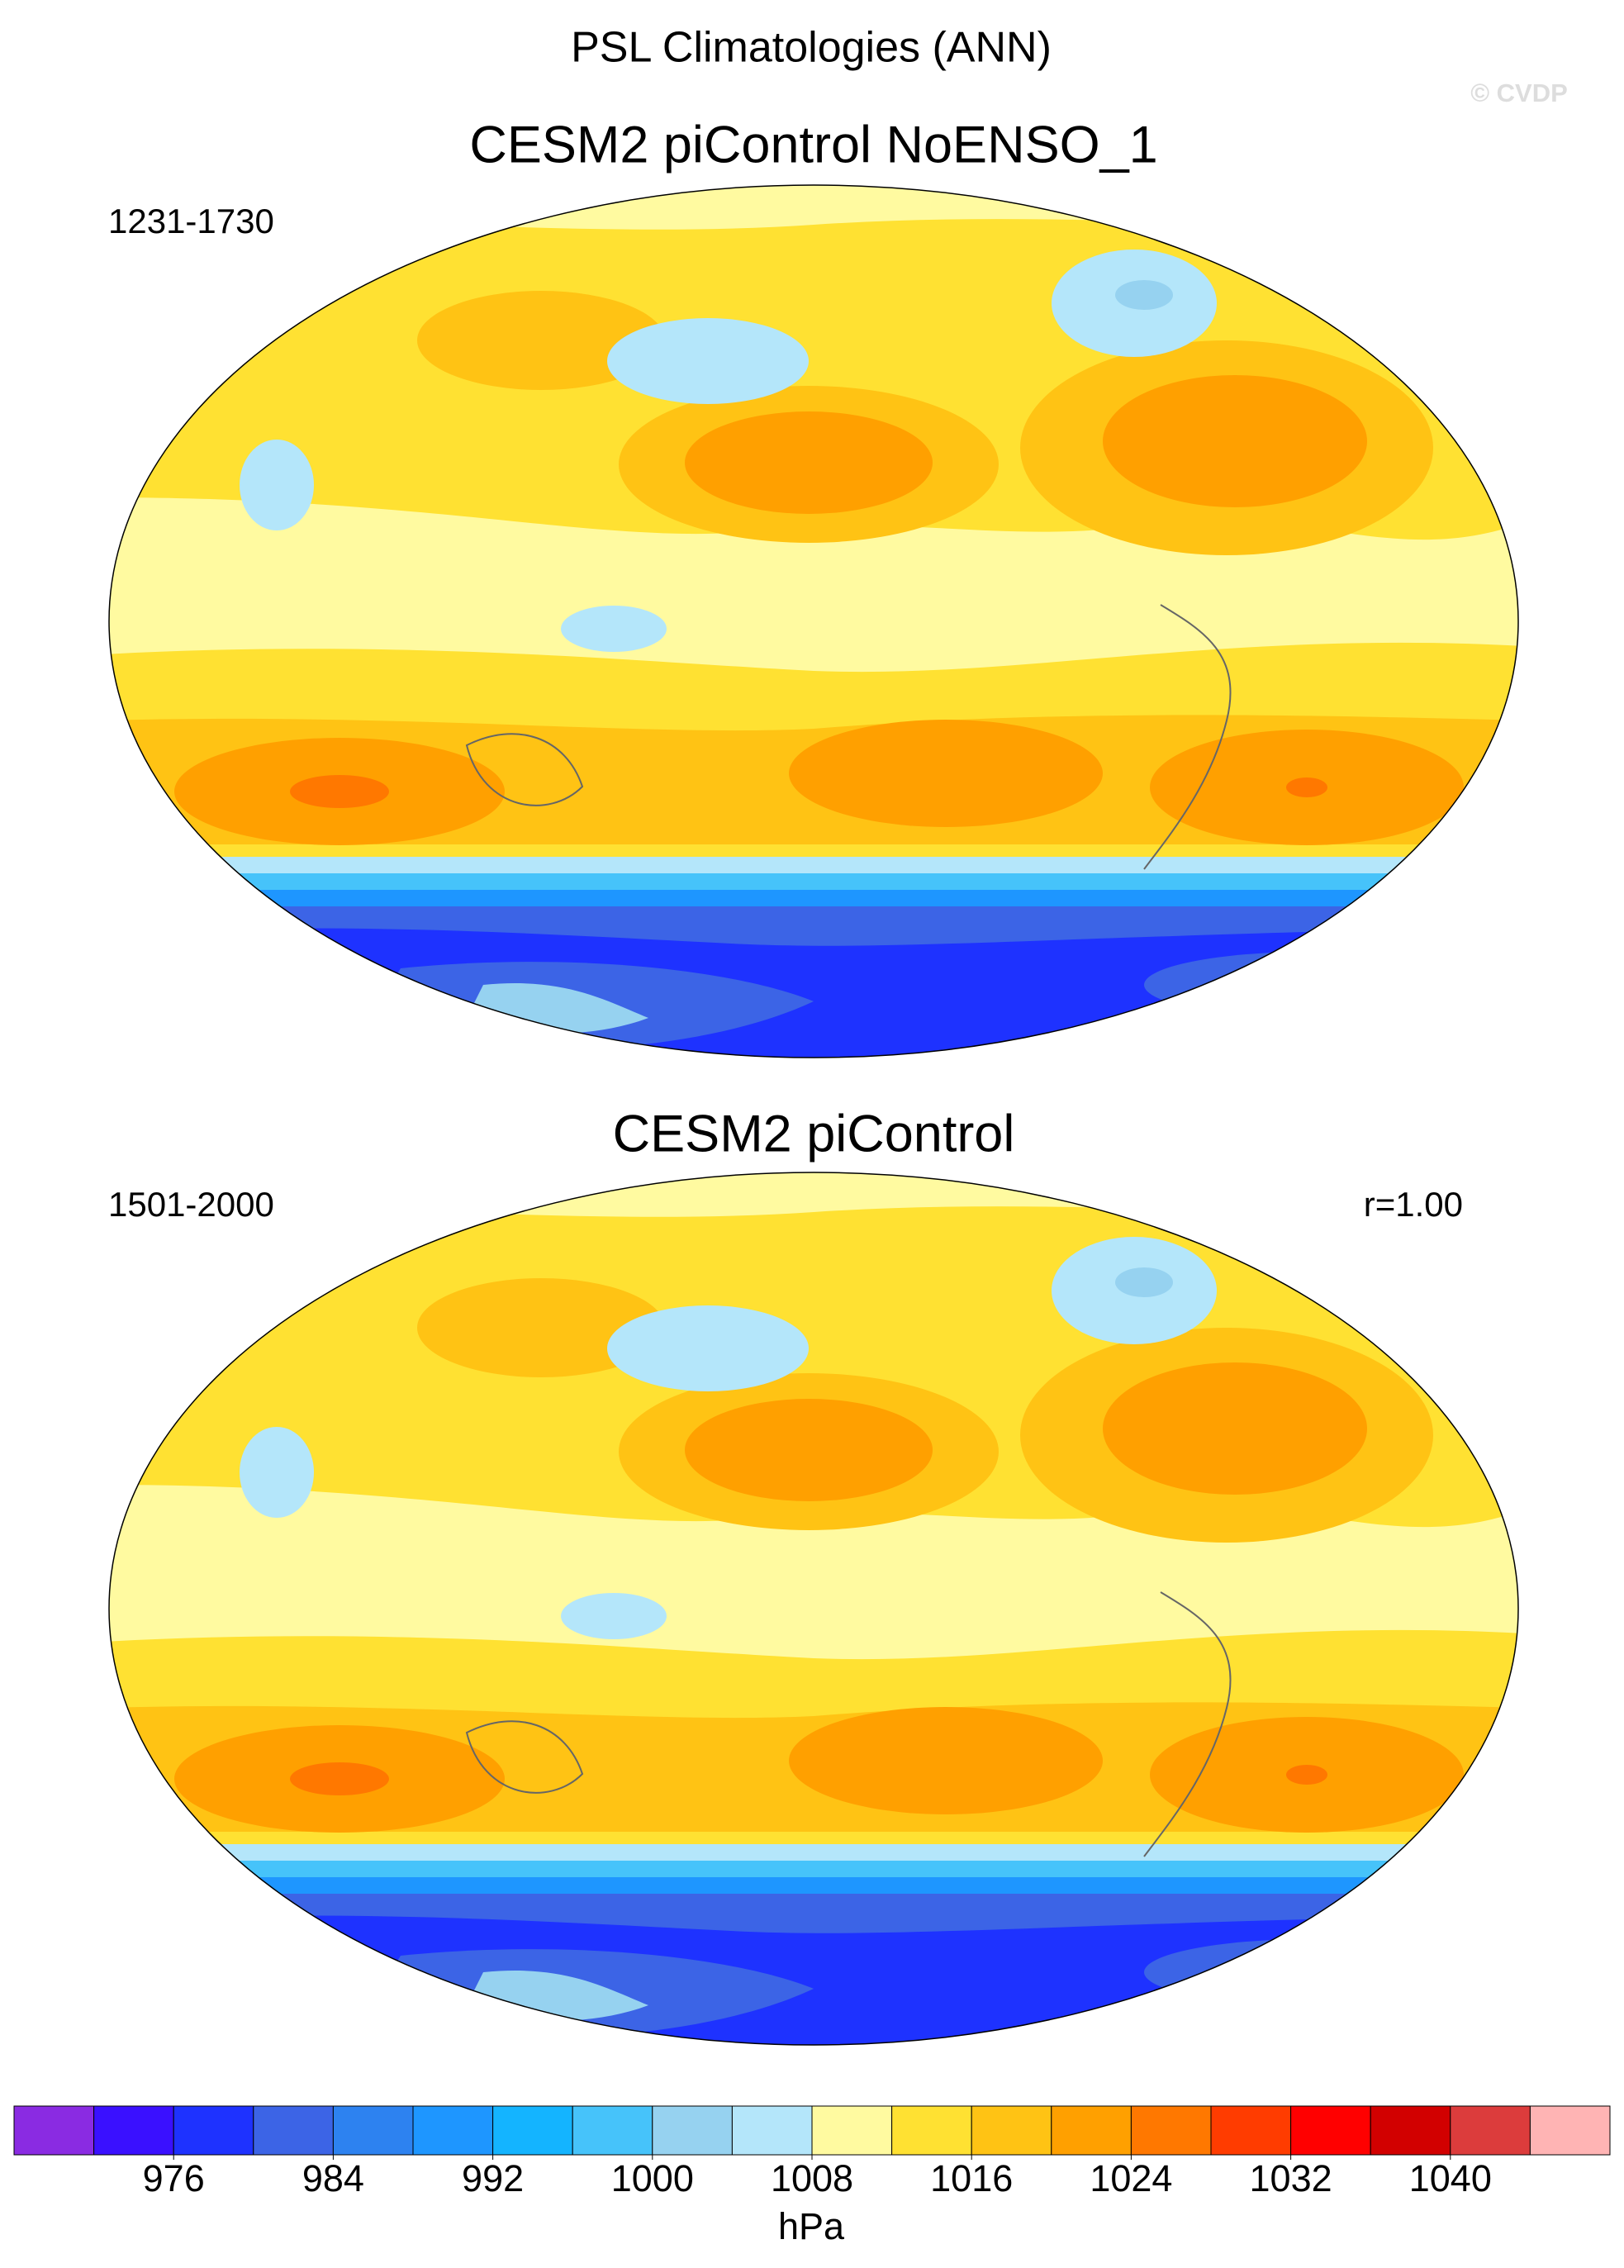 The image size is (1624, 2268). Describe the element at coordinates (1413, 1204) in the screenshot. I see `panel-stat: r=1.00` at that location.